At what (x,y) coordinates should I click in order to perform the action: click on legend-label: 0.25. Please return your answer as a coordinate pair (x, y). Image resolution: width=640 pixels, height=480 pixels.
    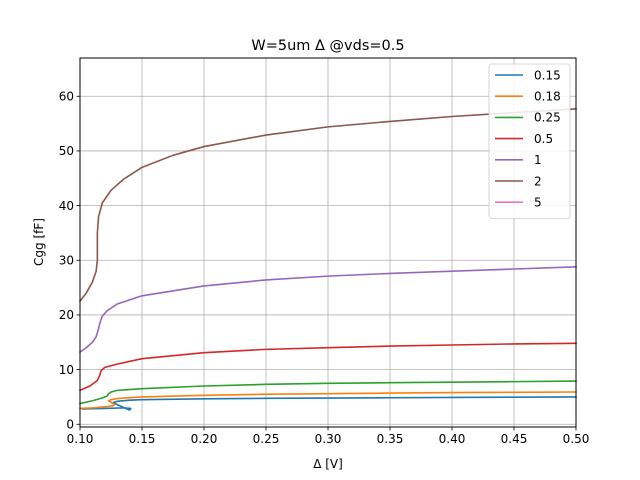
    Looking at the image, I should click on (547, 118).